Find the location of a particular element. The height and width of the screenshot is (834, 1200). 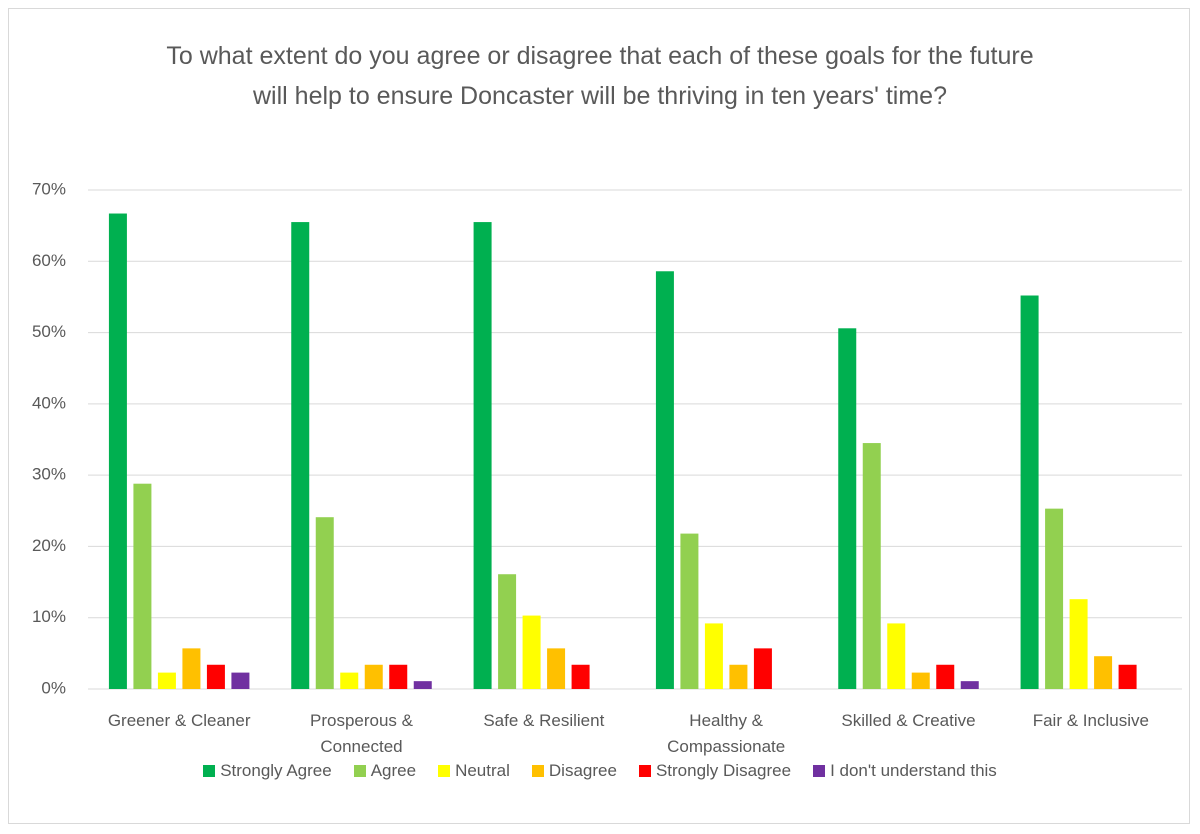

legend-label: Strongly Disagree is located at coordinates (723, 770).